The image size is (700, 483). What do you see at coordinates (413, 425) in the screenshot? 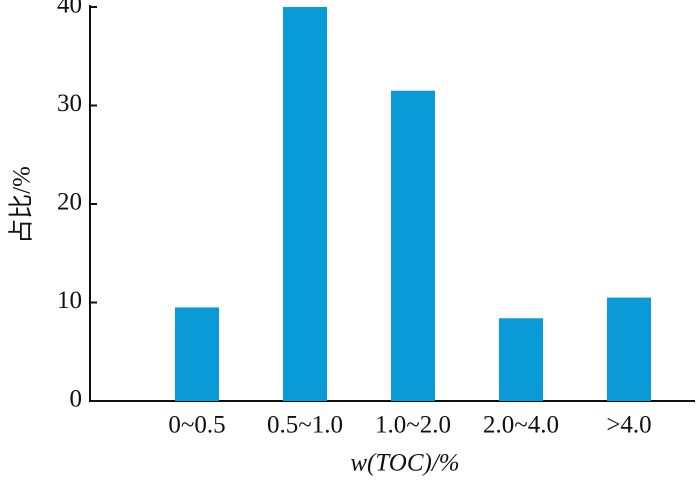
I see `x-tick-label: 1.0~2.0` at bounding box center [413, 425].